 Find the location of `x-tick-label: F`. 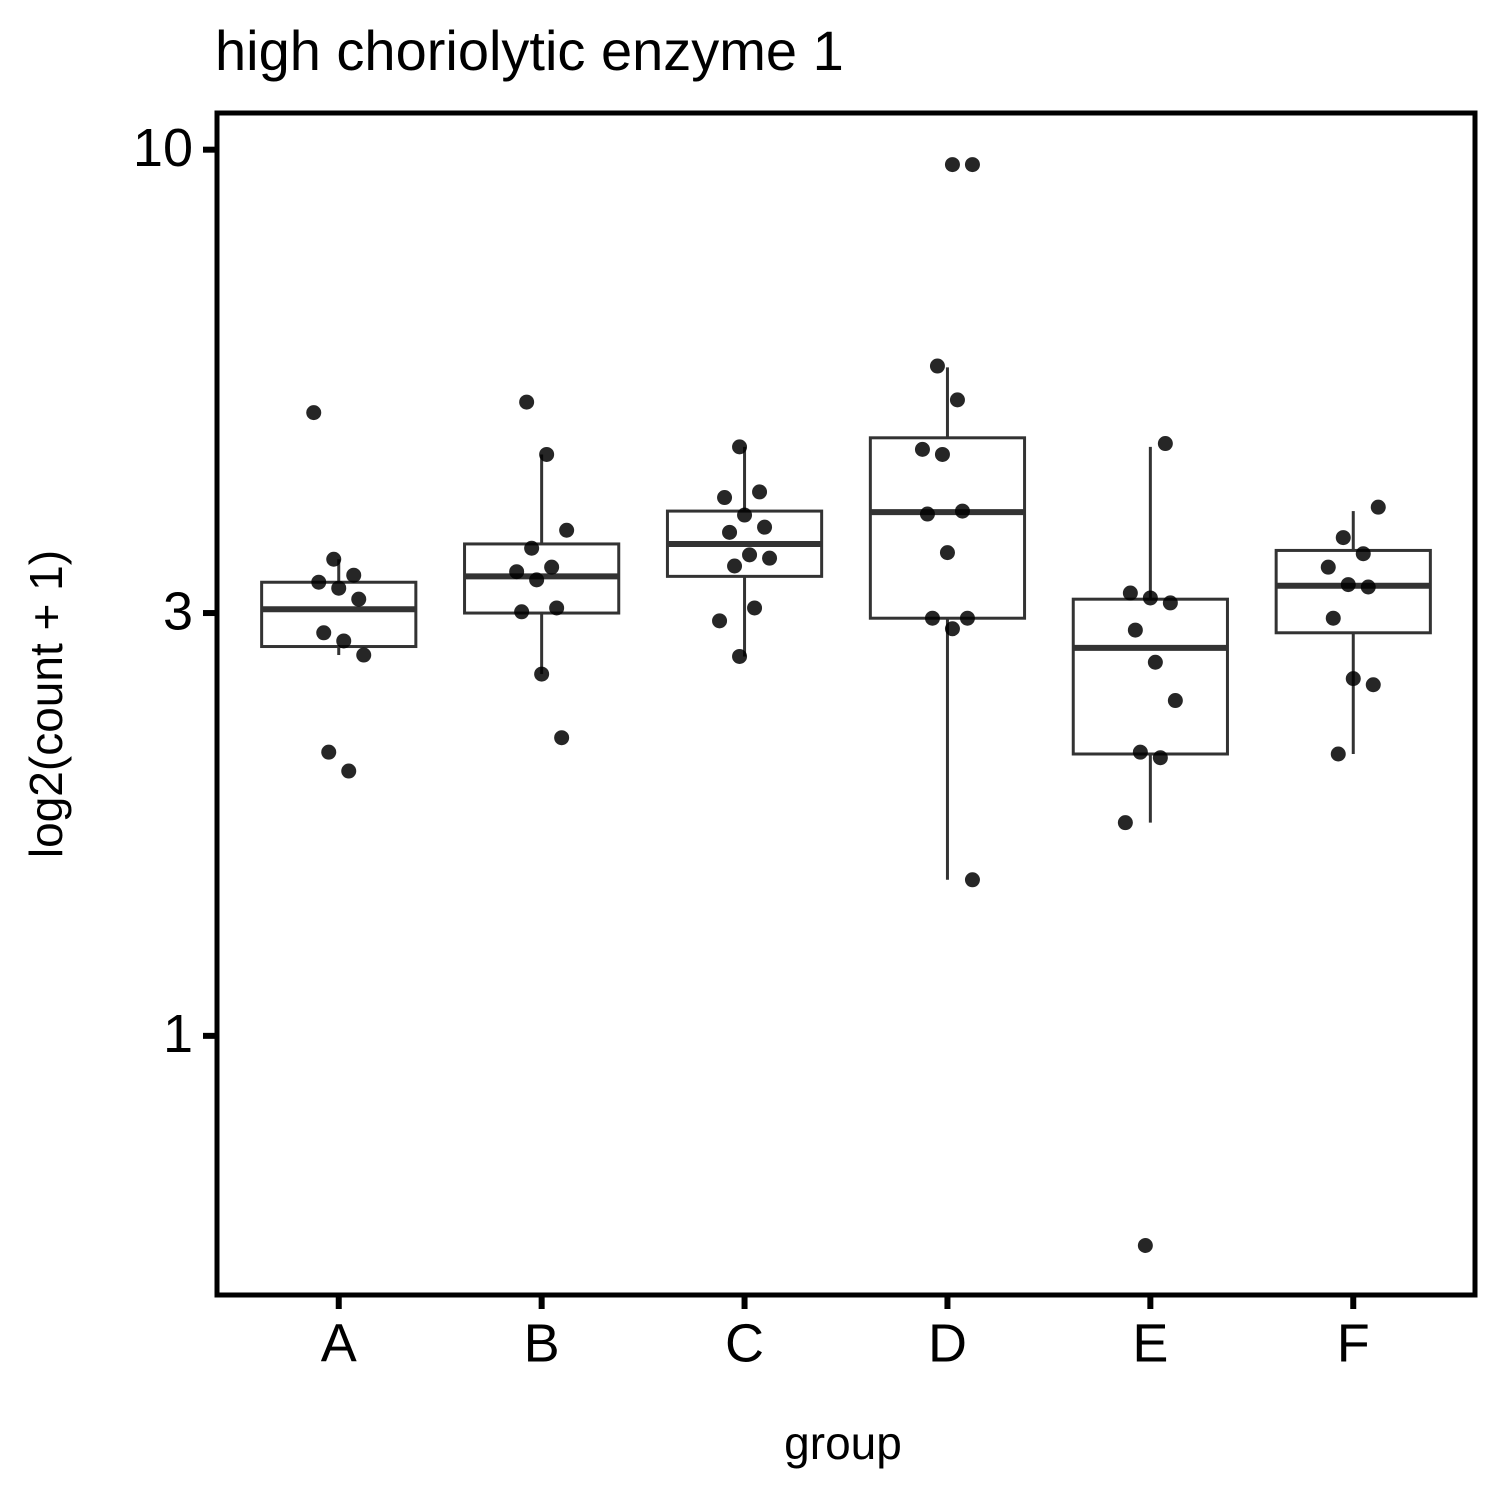

x-tick-label: F is located at coordinates (1353, 1343).